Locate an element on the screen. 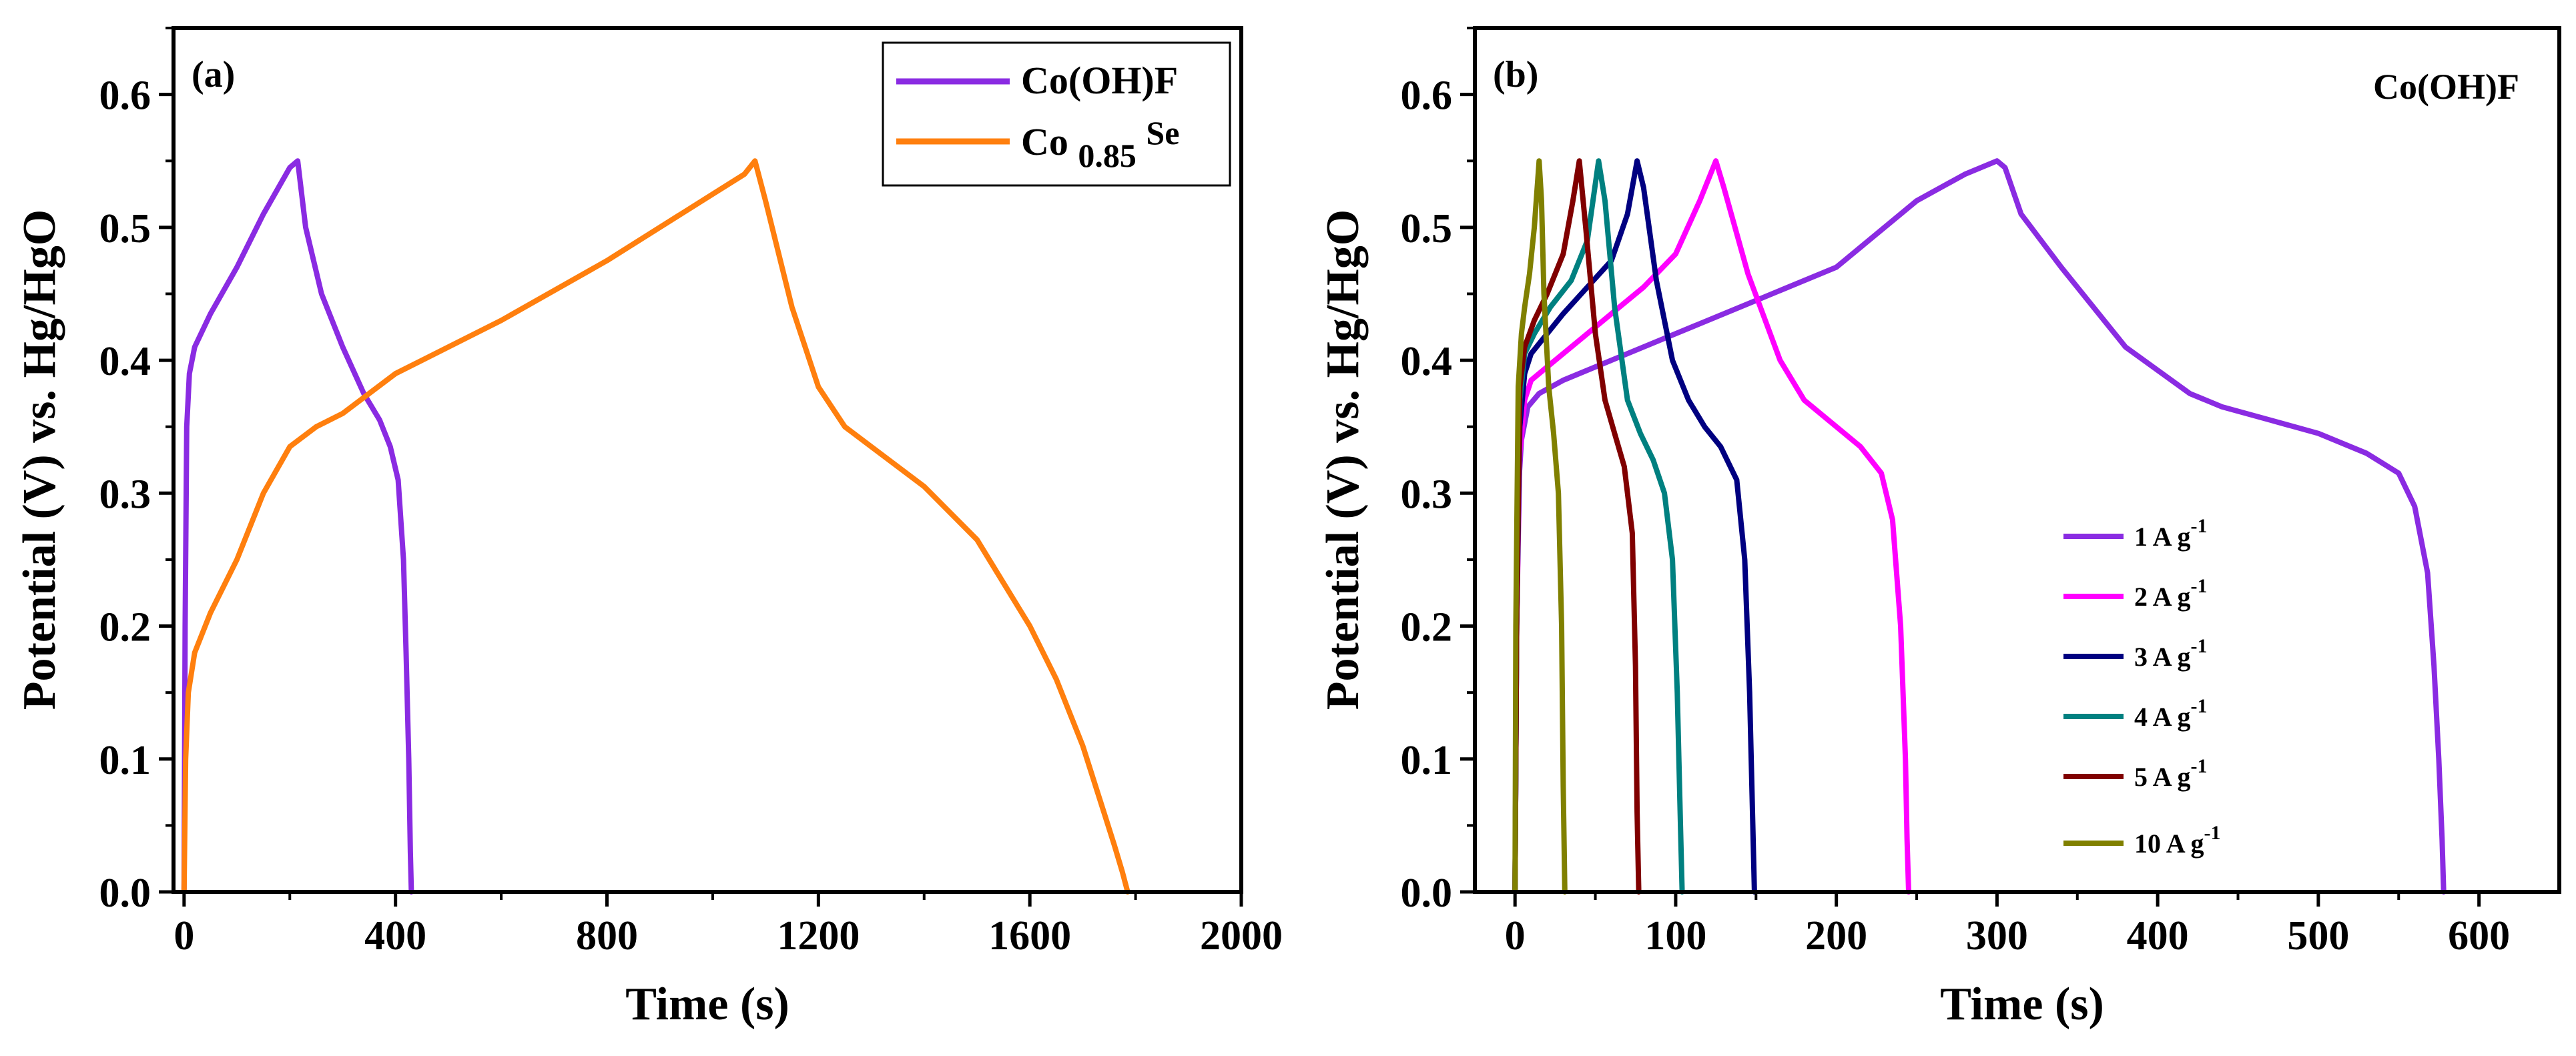 The image size is (2576, 1056). panel-b-x-tick-label-6: 600 is located at coordinates (2479, 936).